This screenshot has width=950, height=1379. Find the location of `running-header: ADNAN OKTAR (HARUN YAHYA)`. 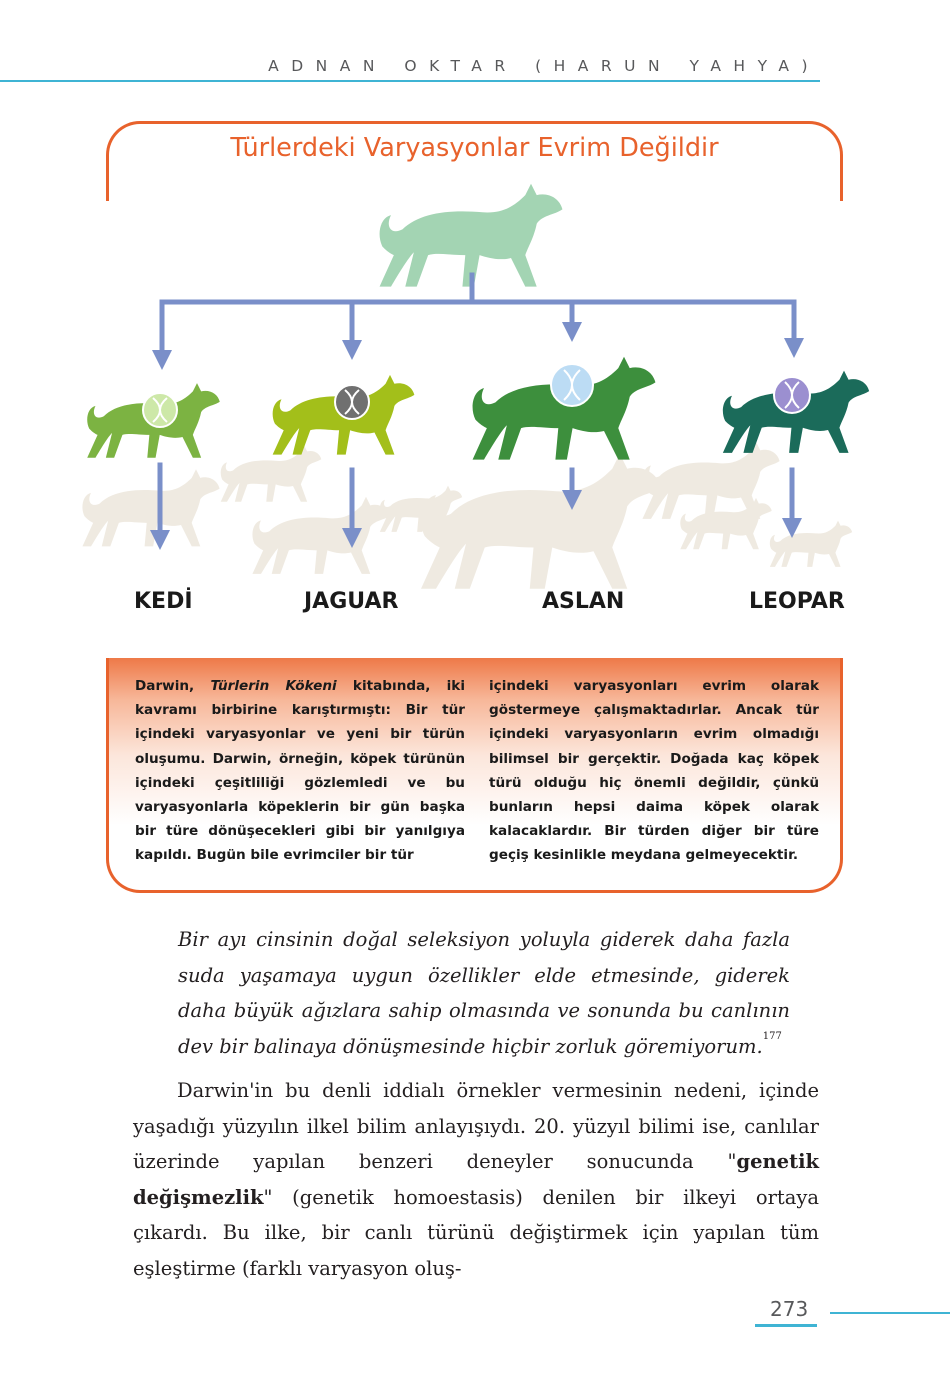

running-header: ADNAN OKTAR (HARUN YAHYA) is located at coordinates (544, 66).